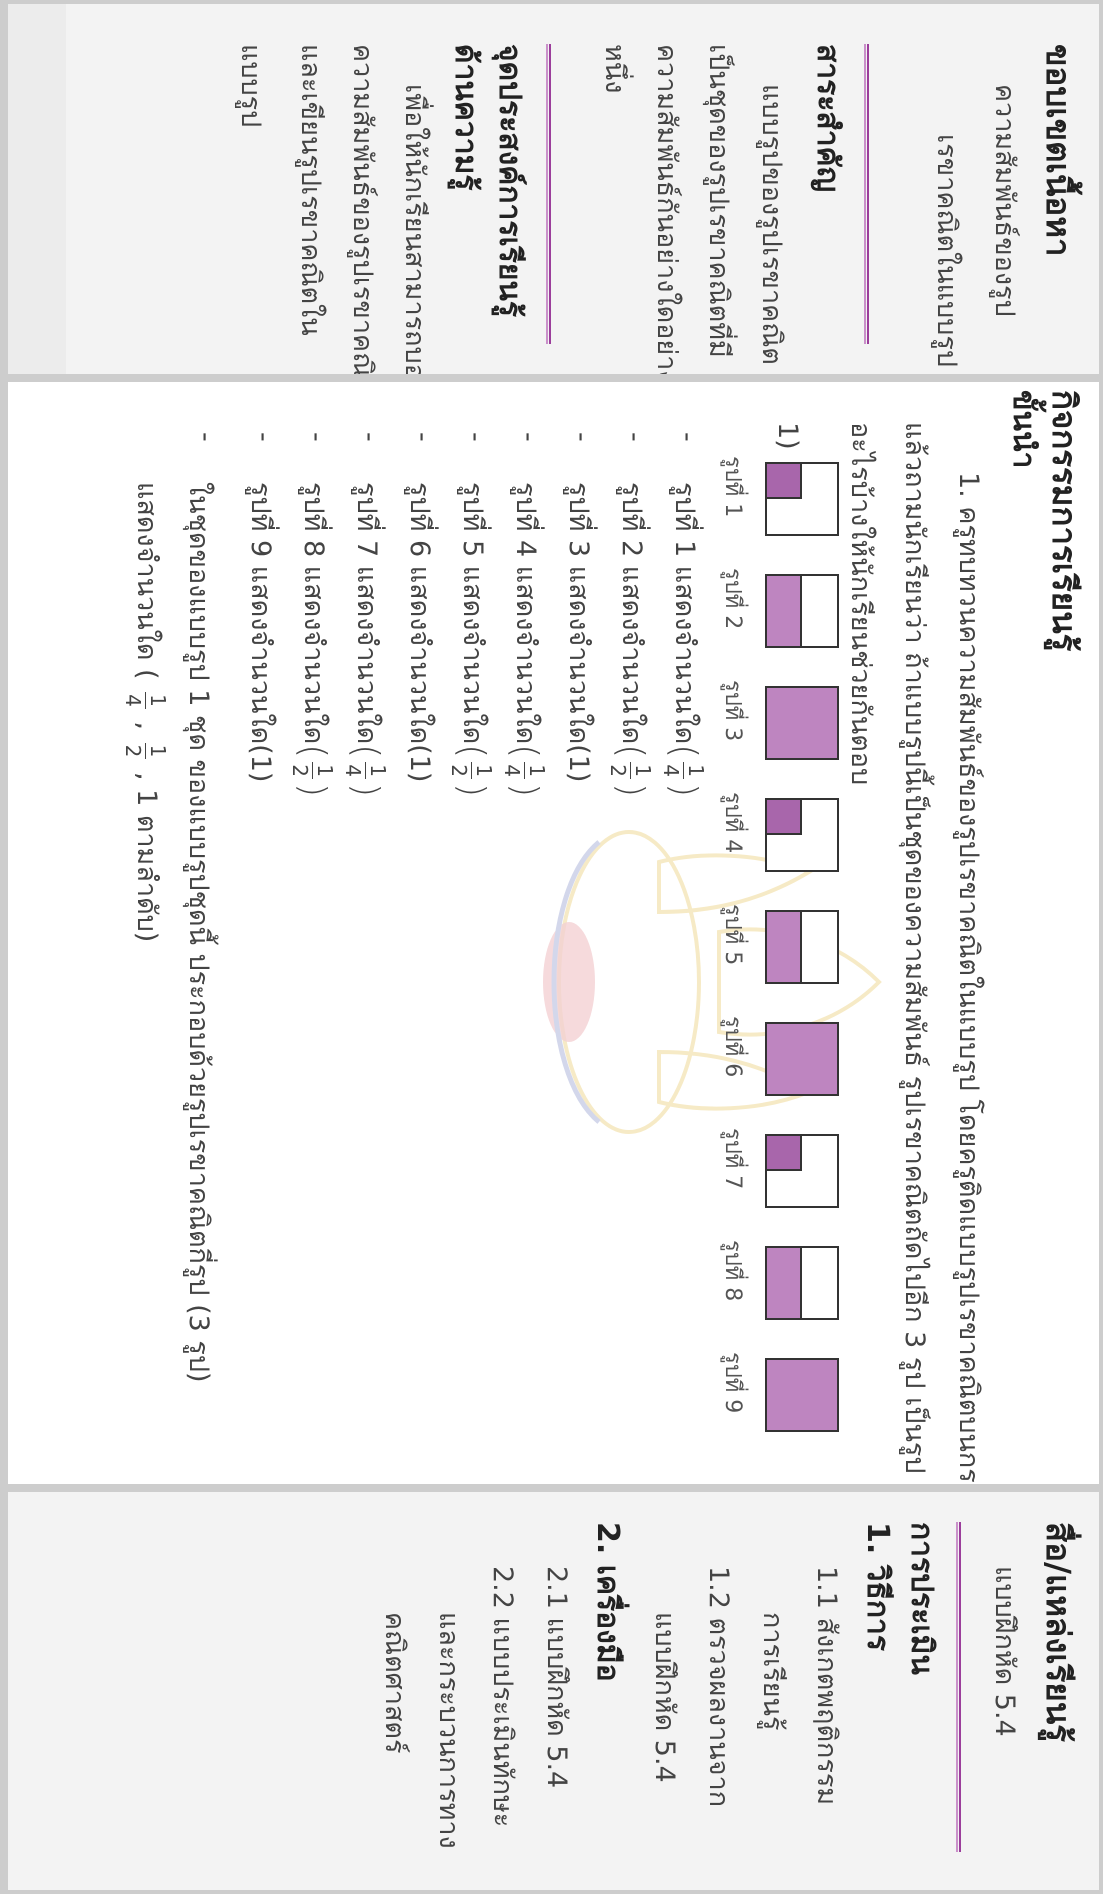  What do you see at coordinates (732, 487) in the screenshot?
I see `pattern-label-1: รูปที่ 1` at bounding box center [732, 487].